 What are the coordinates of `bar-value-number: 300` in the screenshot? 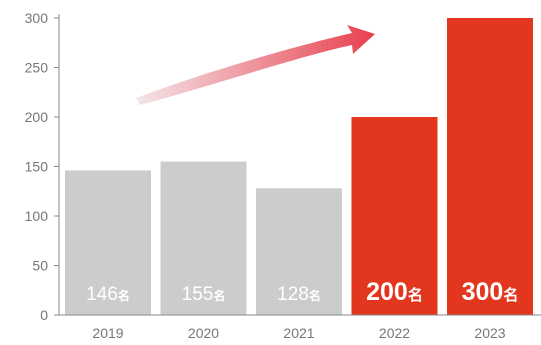 It's located at (483, 292).